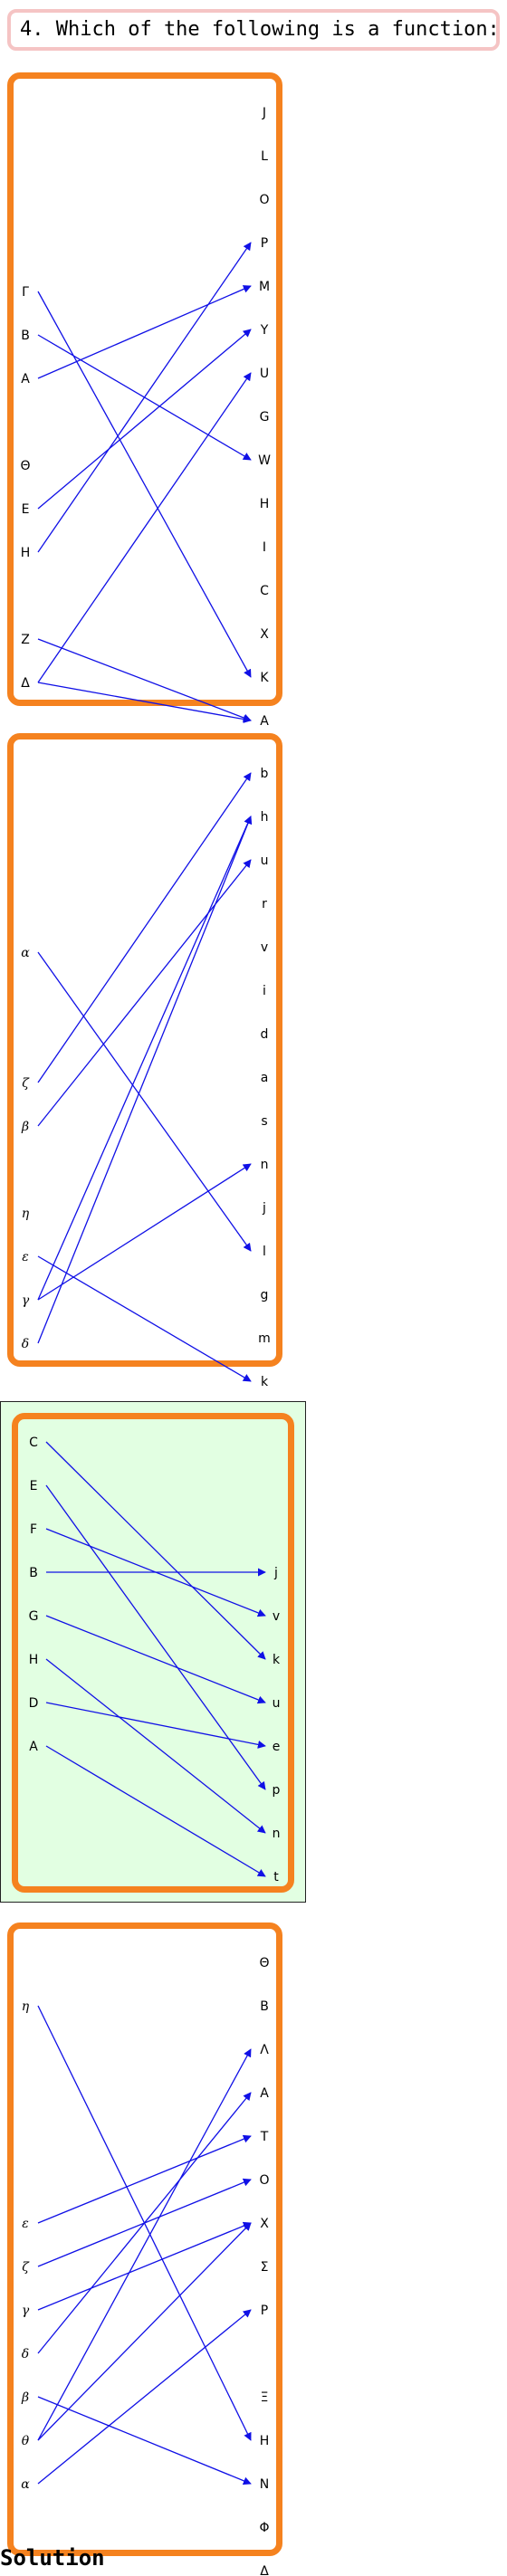 The width and height of the screenshot is (507, 2576). Describe the element at coordinates (265, 1339) in the screenshot. I see `codomain-label: m` at that location.